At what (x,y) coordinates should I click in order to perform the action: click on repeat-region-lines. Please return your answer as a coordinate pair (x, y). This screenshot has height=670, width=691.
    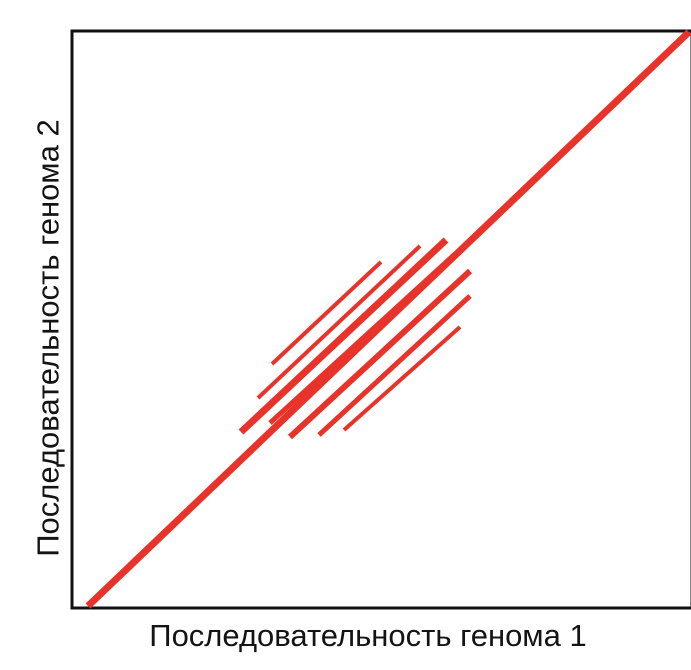
    Looking at the image, I should click on (355, 338).